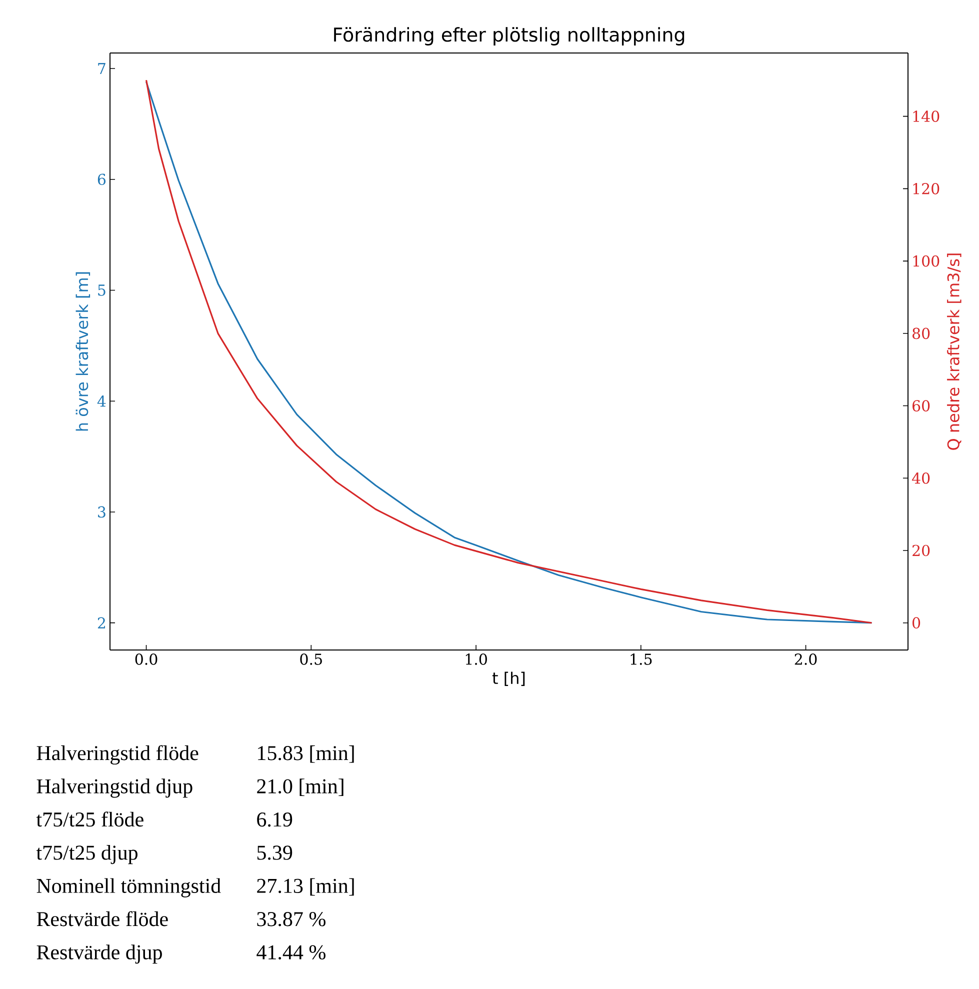 The height and width of the screenshot is (989, 979). Describe the element at coordinates (300, 787) in the screenshot. I see `text: 21.0 [min]` at that location.